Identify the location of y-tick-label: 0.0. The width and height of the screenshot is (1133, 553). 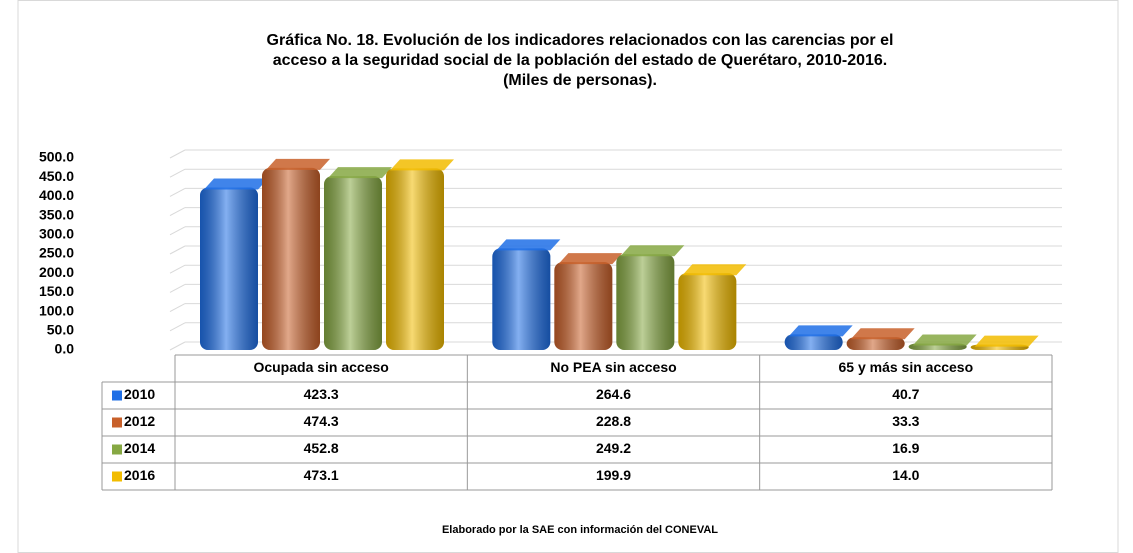
(65, 349).